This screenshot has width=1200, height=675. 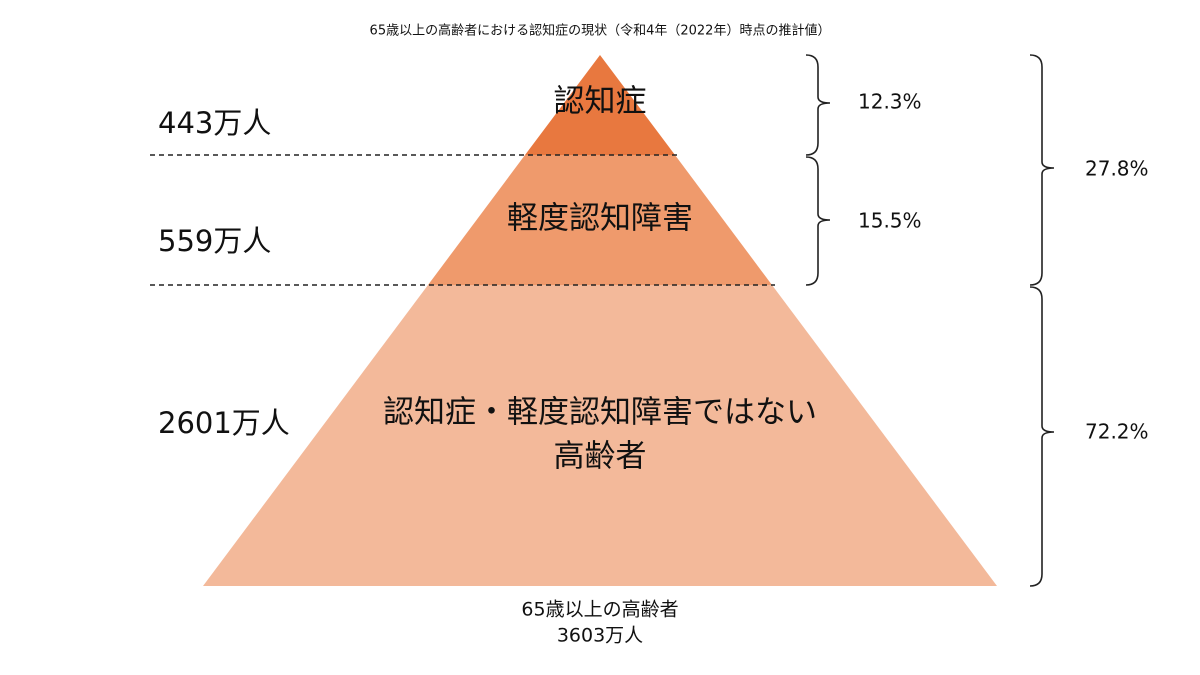 What do you see at coordinates (890, 102) in the screenshot?
I see `share-label: 12.3%` at bounding box center [890, 102].